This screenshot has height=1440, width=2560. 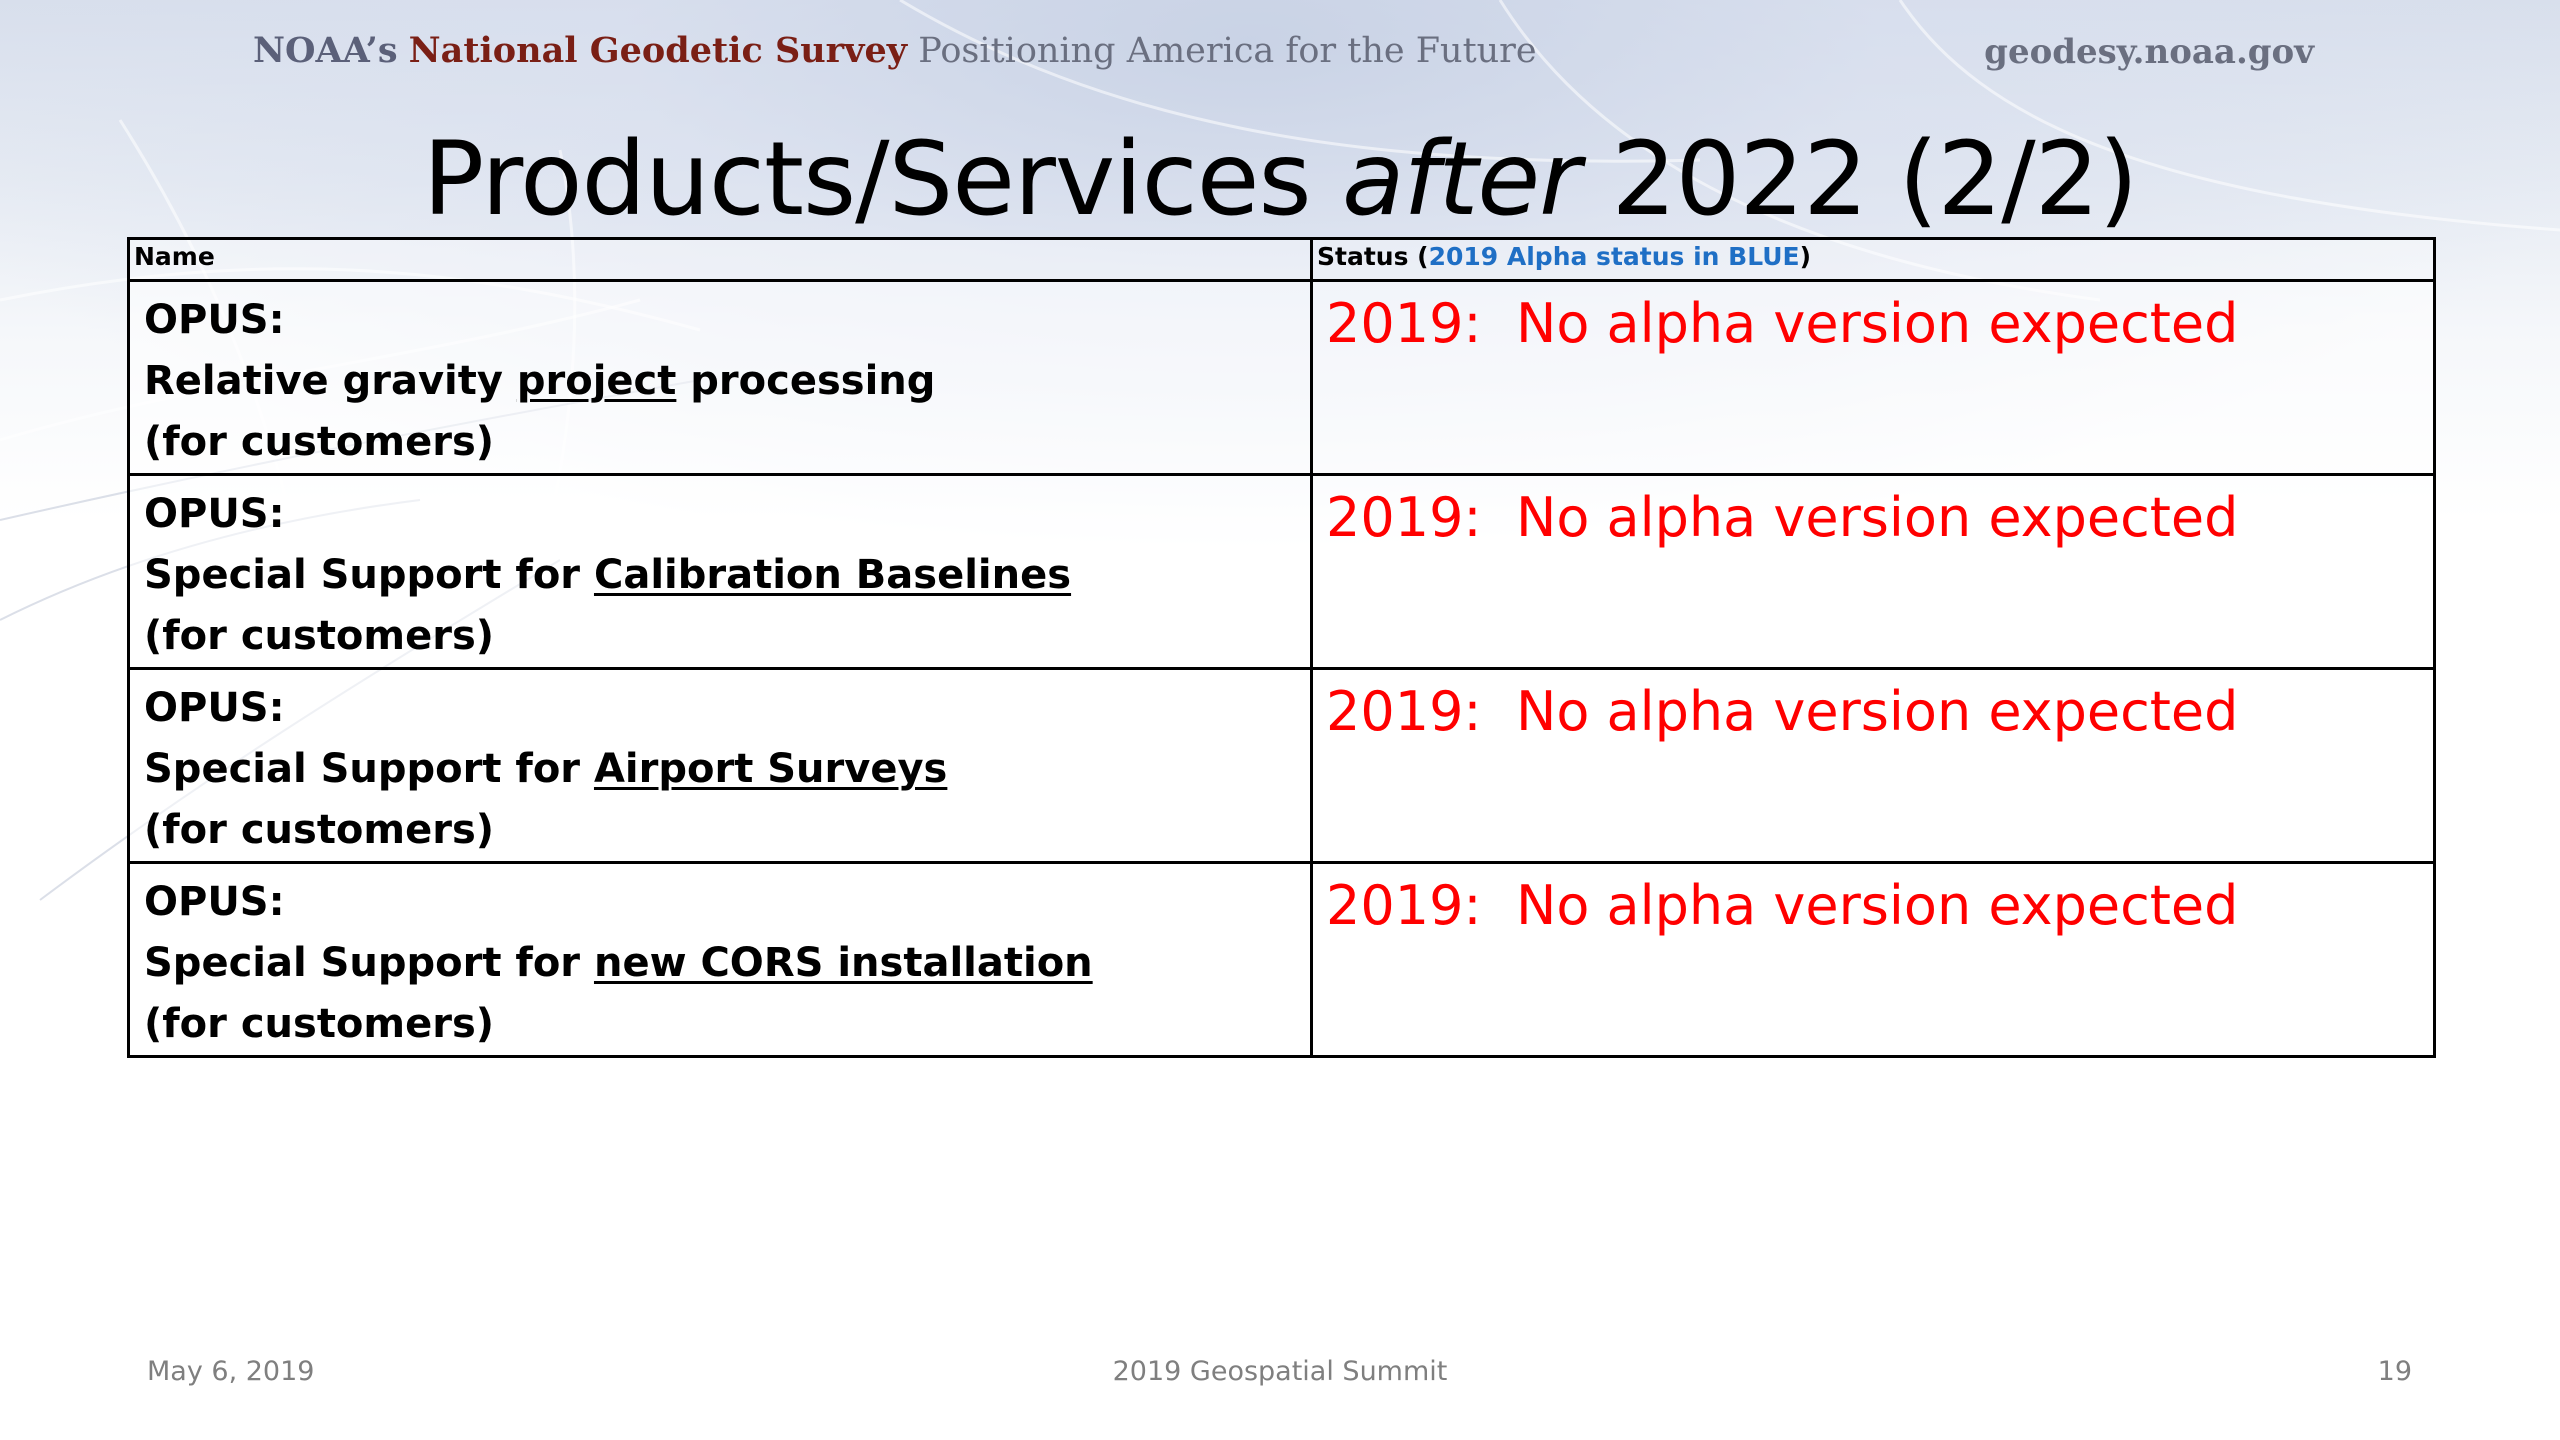 I want to click on site-url: geodesy.noaa.gov, so click(x=2149, y=52).